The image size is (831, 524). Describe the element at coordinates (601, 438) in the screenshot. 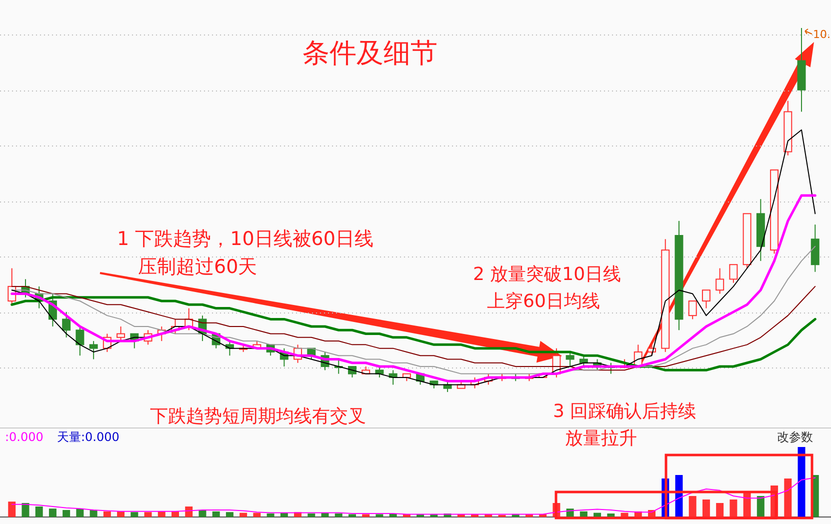

I see `annotation: 放量拉升` at that location.